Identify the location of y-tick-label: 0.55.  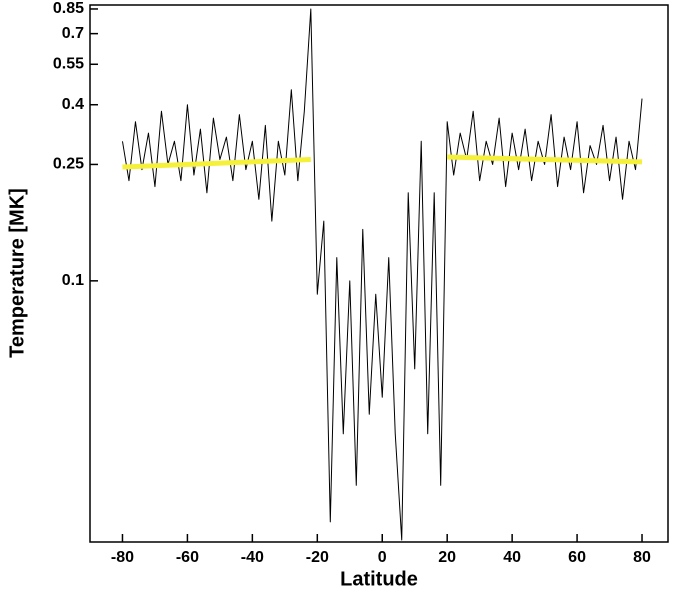
(68, 63).